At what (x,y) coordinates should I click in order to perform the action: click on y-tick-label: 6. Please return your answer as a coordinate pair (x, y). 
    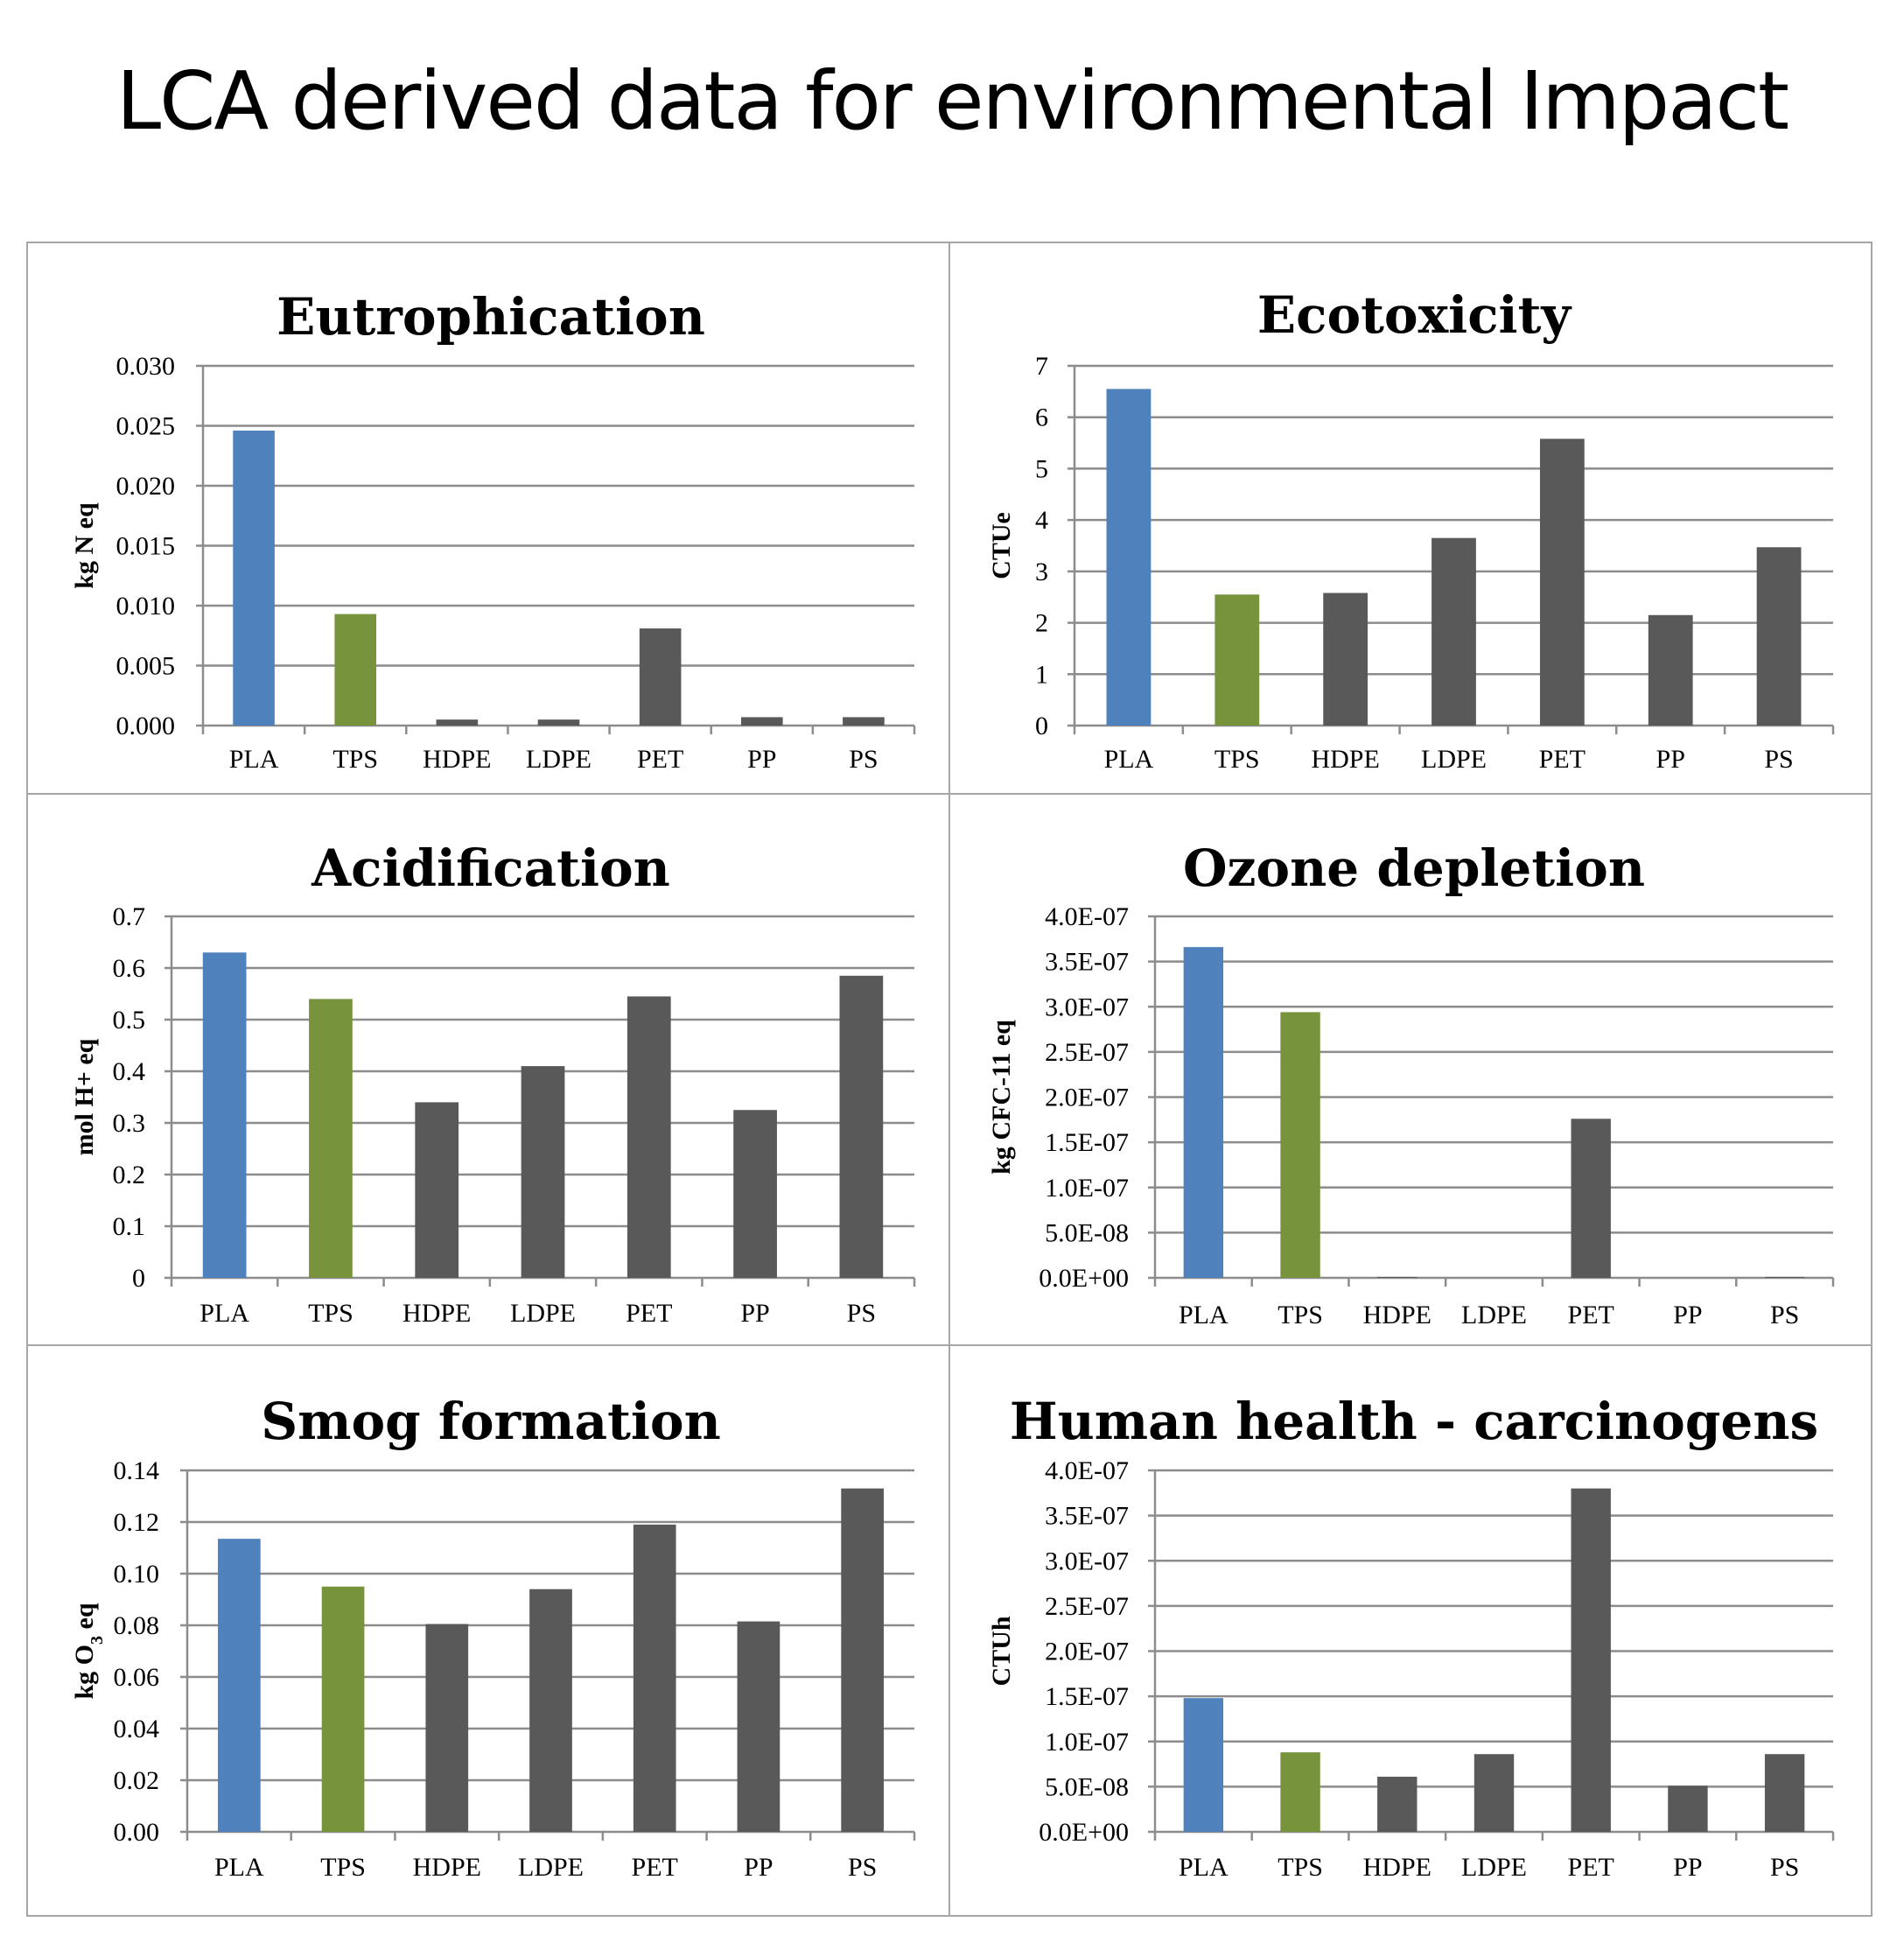
    Looking at the image, I should click on (1041, 417).